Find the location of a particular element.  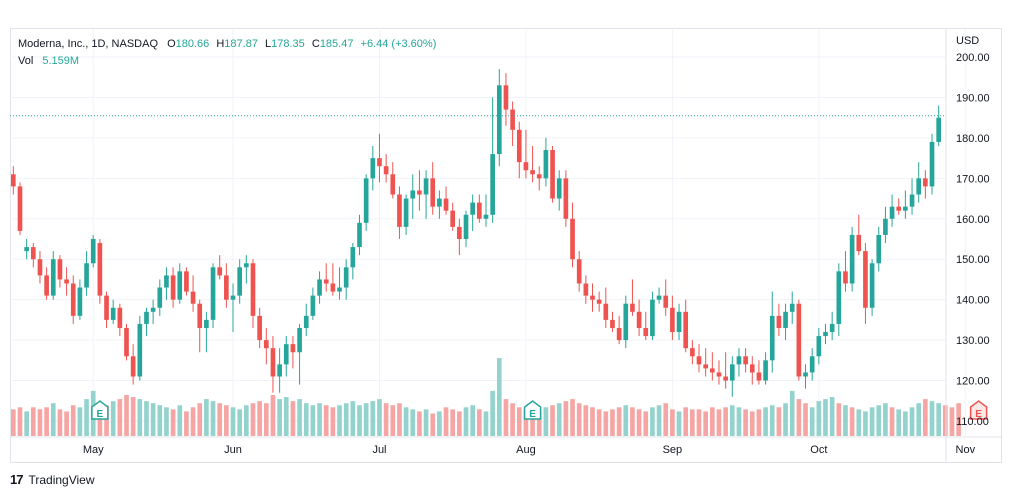

x-tick-label: Nov is located at coordinates (966, 450).